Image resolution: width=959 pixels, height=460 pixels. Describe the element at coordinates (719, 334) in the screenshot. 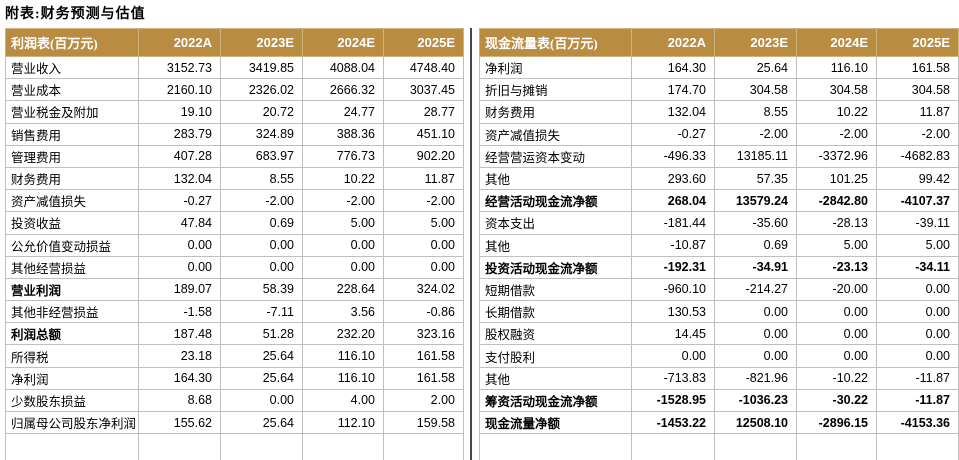

I see `table-row: 股权融资 14.45 0.00 0.00 0.00` at that location.